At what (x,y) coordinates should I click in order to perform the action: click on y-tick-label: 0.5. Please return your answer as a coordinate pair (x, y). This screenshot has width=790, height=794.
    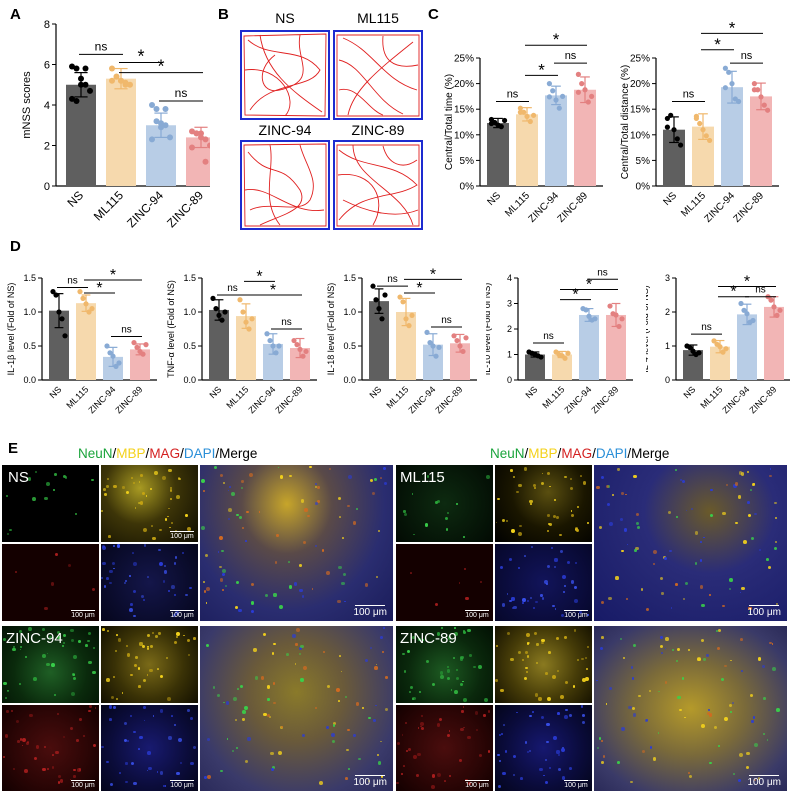
    Looking at the image, I should click on (29, 346).